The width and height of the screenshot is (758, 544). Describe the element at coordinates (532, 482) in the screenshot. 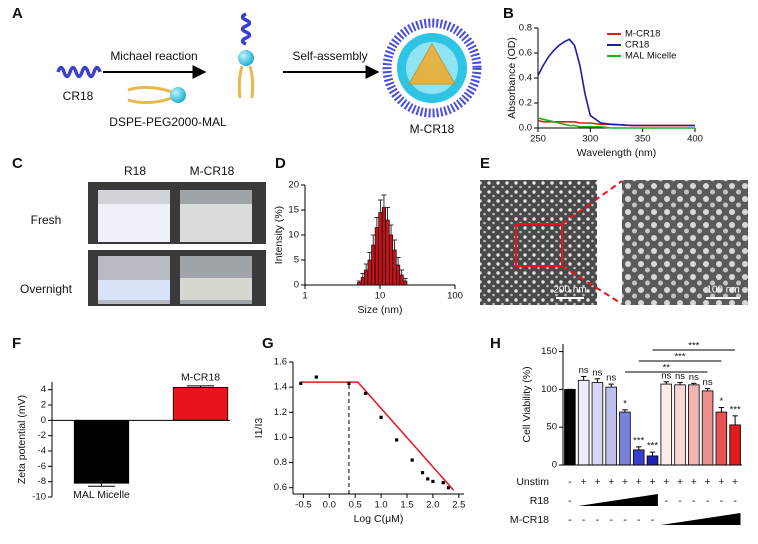

I see `condition-label: Unstim` at that location.